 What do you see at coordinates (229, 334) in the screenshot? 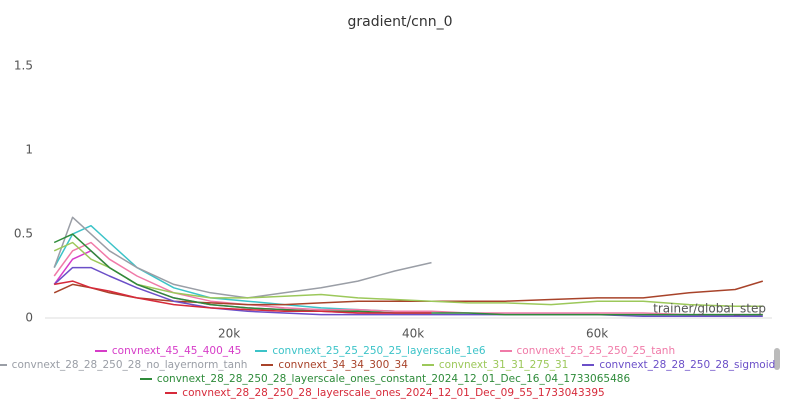
I see `x-tick-label: 20k` at bounding box center [229, 334].